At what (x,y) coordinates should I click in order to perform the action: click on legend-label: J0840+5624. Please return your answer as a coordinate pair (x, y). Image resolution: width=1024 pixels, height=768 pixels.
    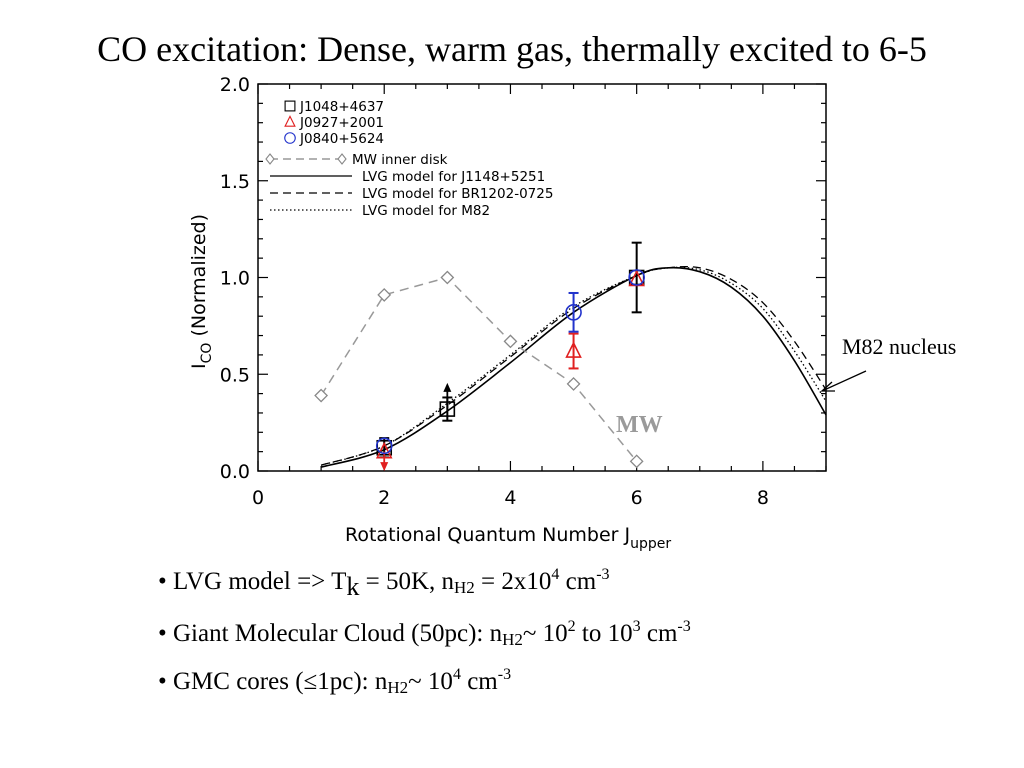
    Looking at the image, I should click on (341, 139).